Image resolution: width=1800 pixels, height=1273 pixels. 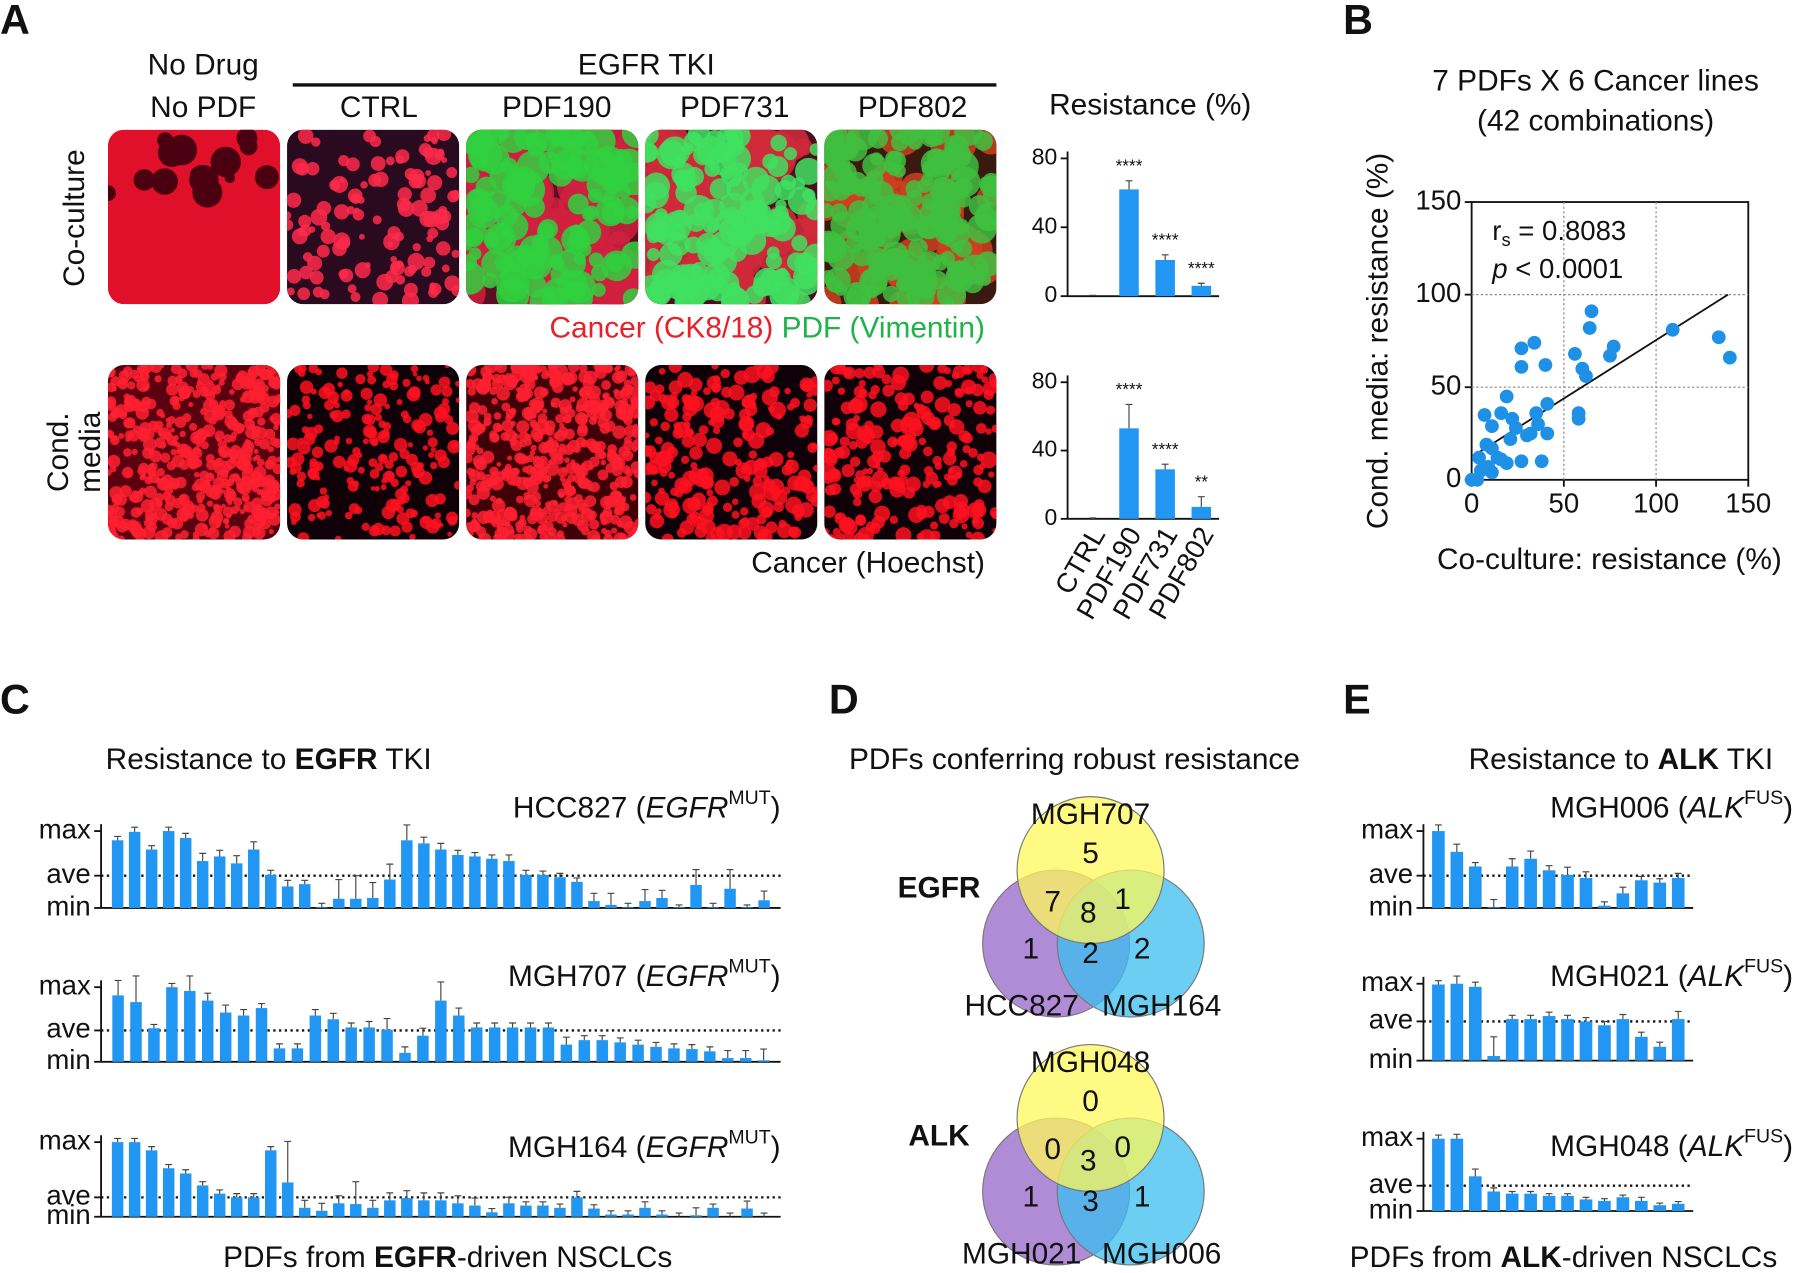 I want to click on micrograph, so click(x=910, y=217).